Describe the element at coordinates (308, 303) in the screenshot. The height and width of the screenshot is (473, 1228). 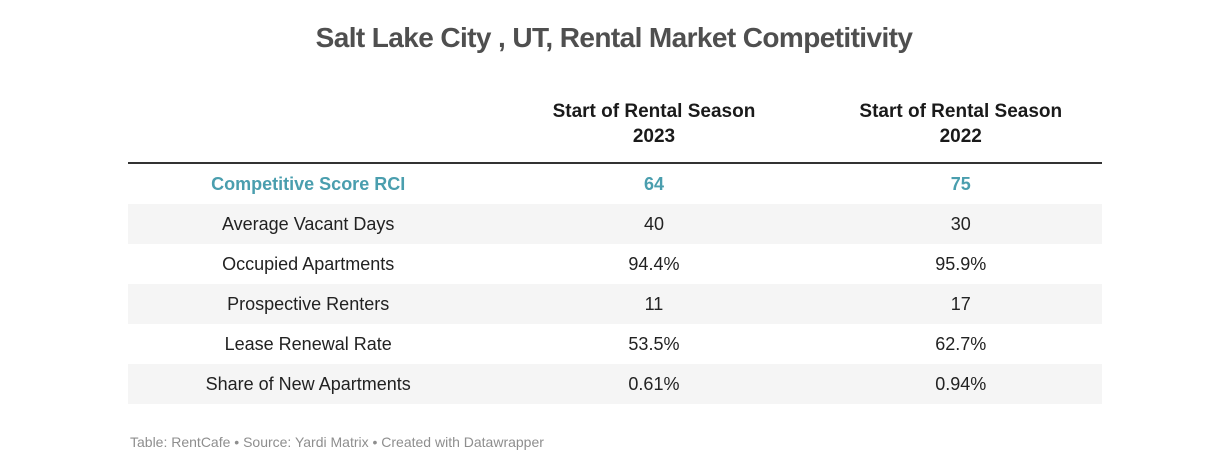
I see `row-label: Prospective Renters` at that location.